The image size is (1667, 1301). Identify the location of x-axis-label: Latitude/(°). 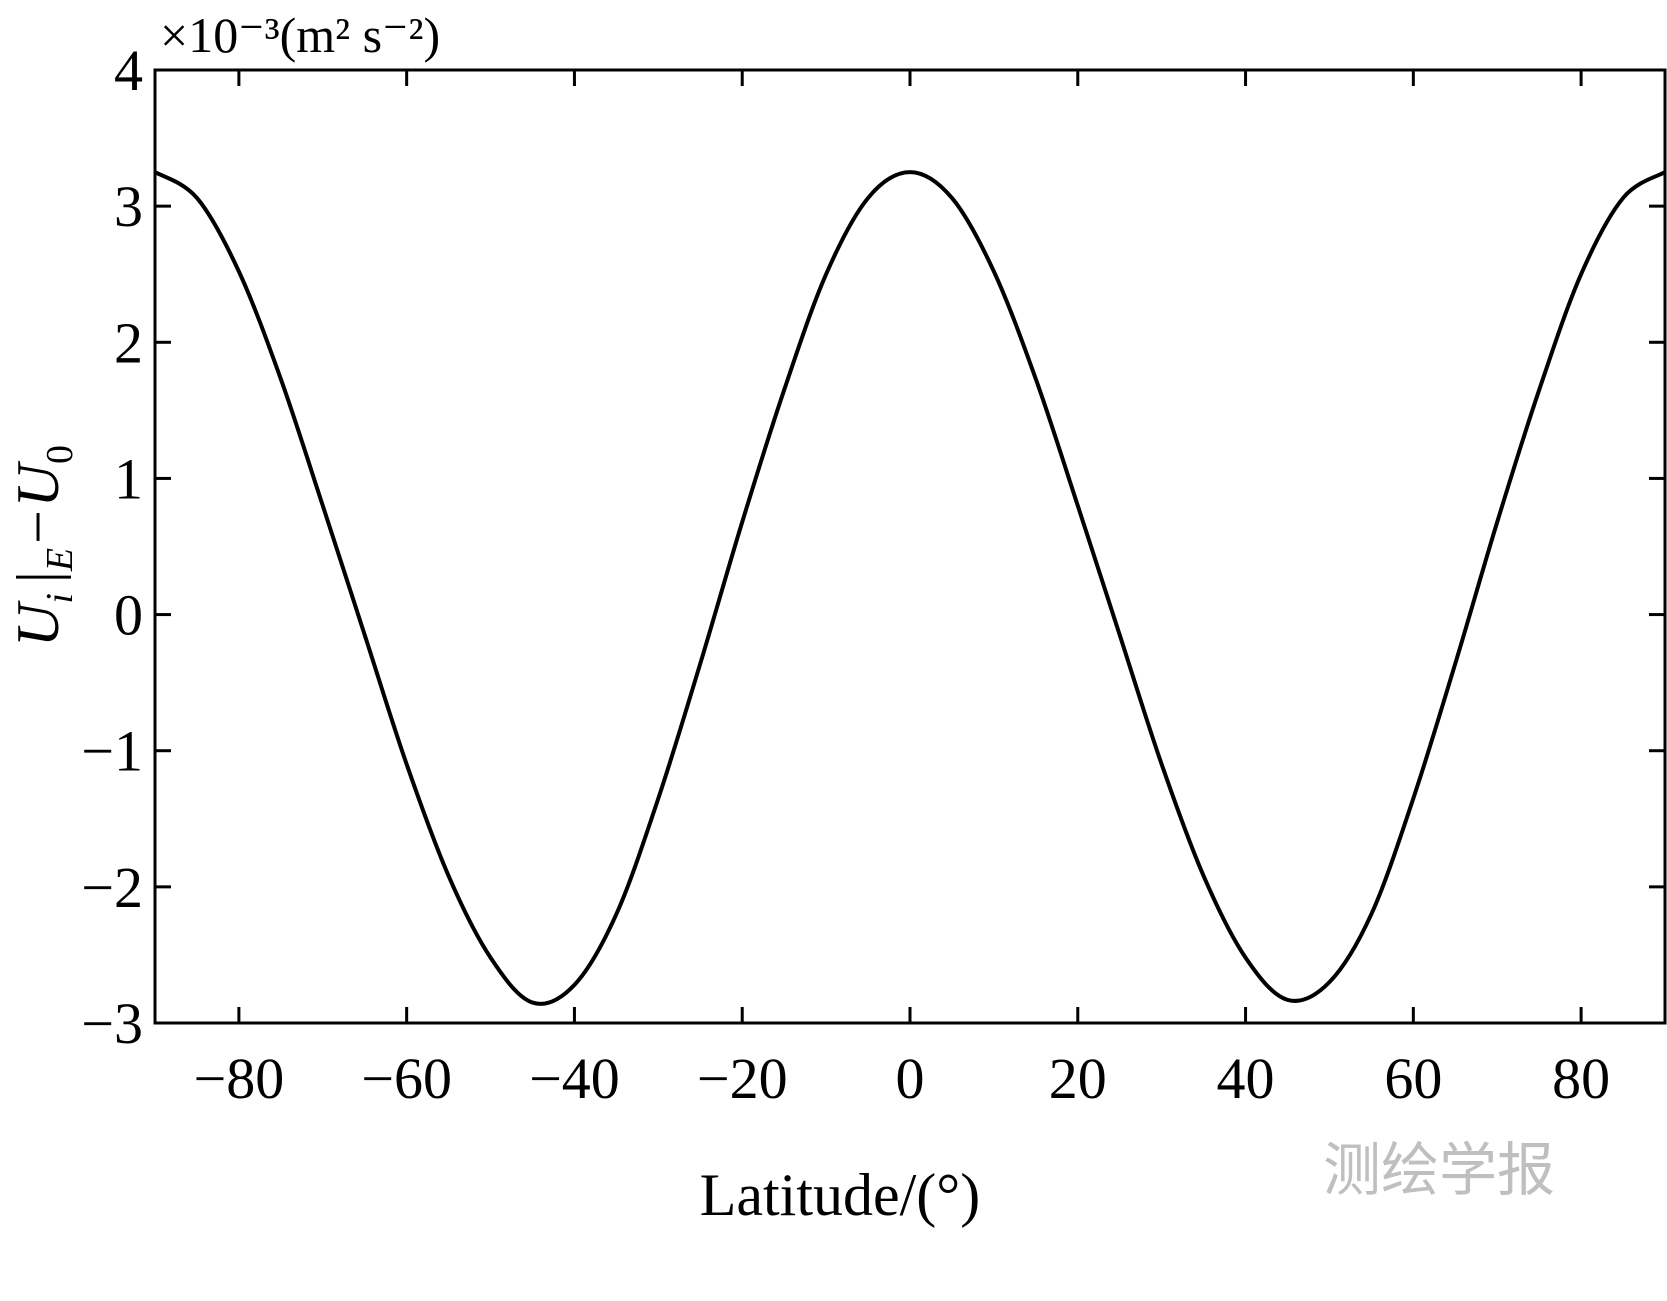
(840, 1195).